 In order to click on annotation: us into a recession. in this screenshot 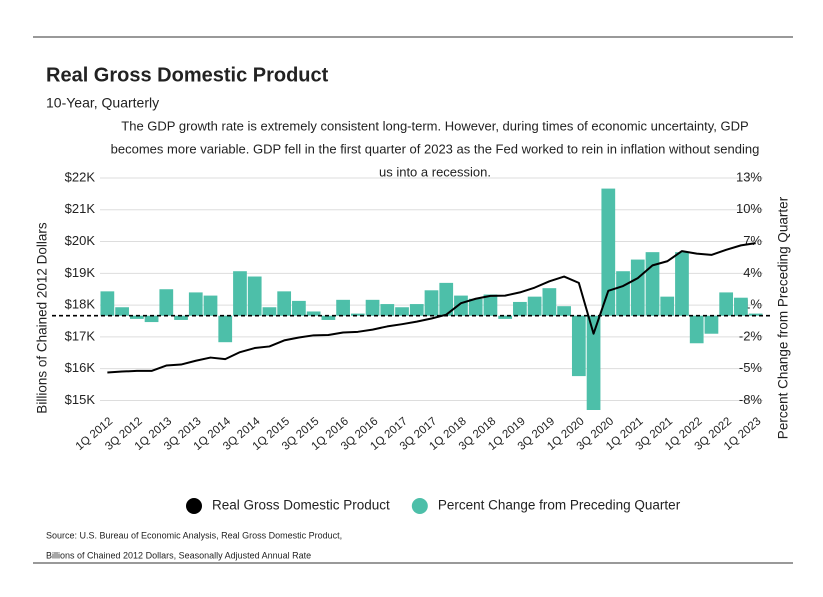, I will do `click(435, 171)`.